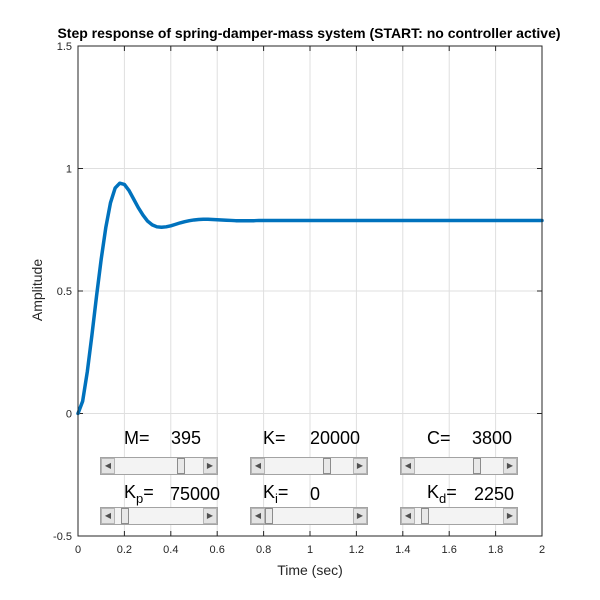 Image resolution: width=600 pixels, height=600 pixels. I want to click on x-tick-label: 0.4, so click(170, 550).